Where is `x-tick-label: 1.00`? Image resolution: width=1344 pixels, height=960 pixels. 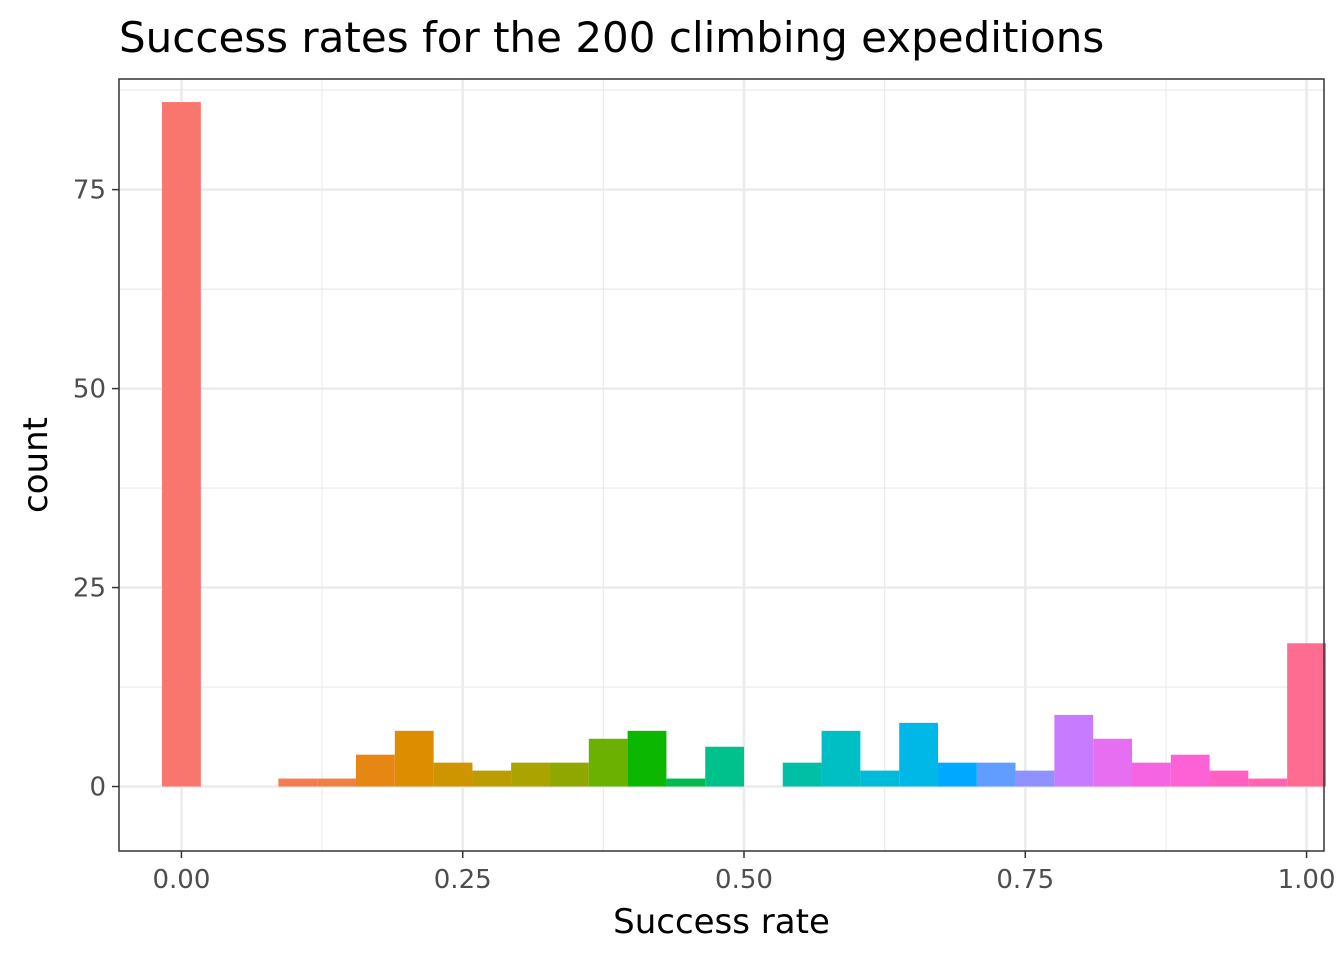 x-tick-label: 1.00 is located at coordinates (1307, 880).